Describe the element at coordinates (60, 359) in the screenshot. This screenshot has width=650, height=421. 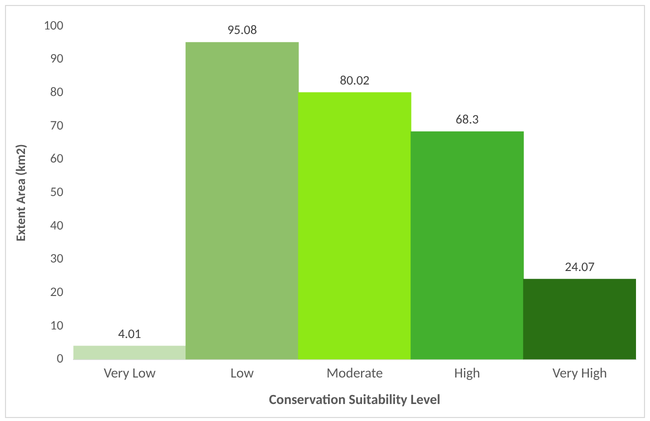
I see `y-tick-label: 0` at that location.